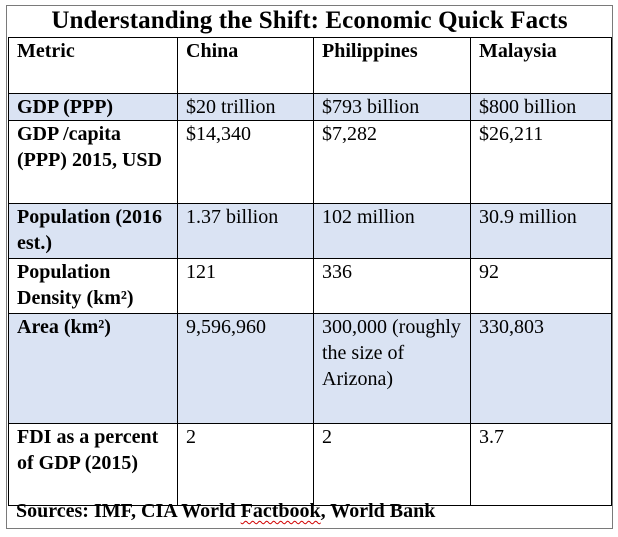 The width and height of the screenshot is (618, 537). I want to click on metric-cell: Population Density (km²), so click(93, 286).